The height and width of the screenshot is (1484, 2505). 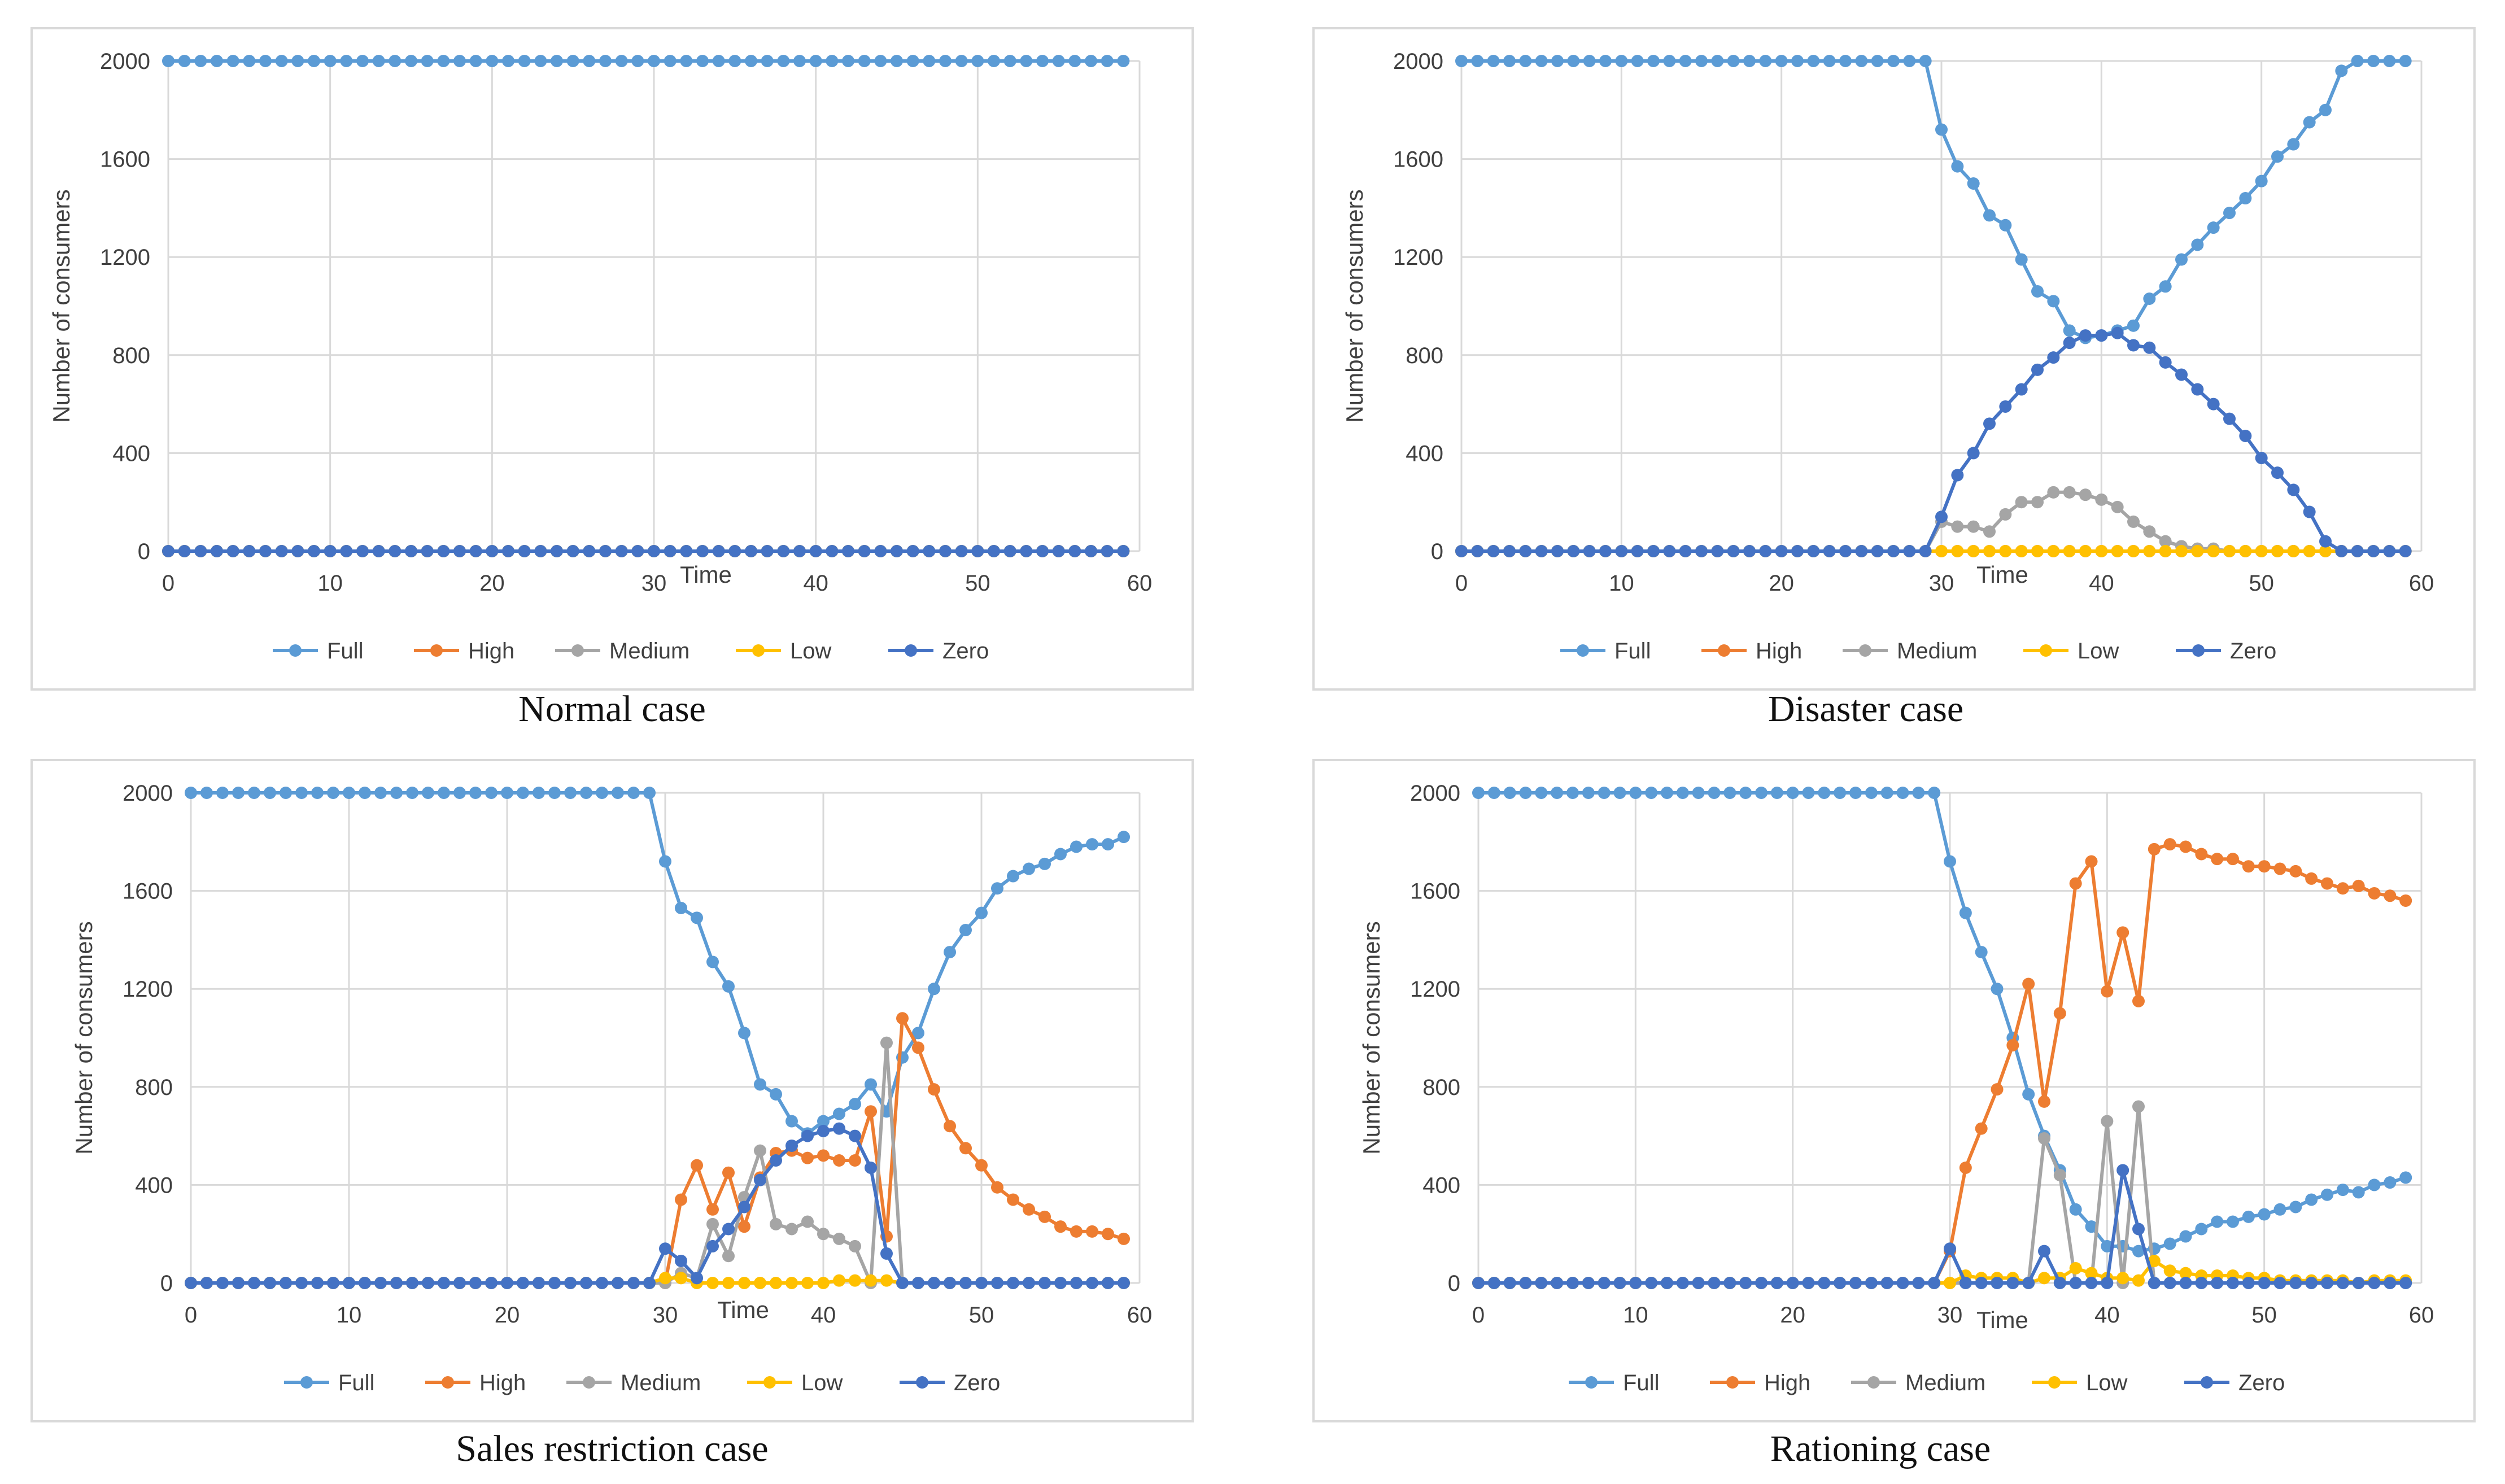 I want to click on y-tick-label: 1200, so click(x=1435, y=989).